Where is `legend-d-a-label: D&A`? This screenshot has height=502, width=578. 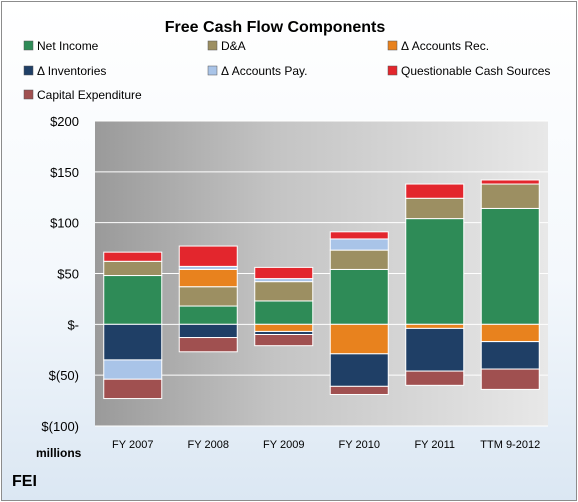
legend-d-a-label: D&A is located at coordinates (233, 46).